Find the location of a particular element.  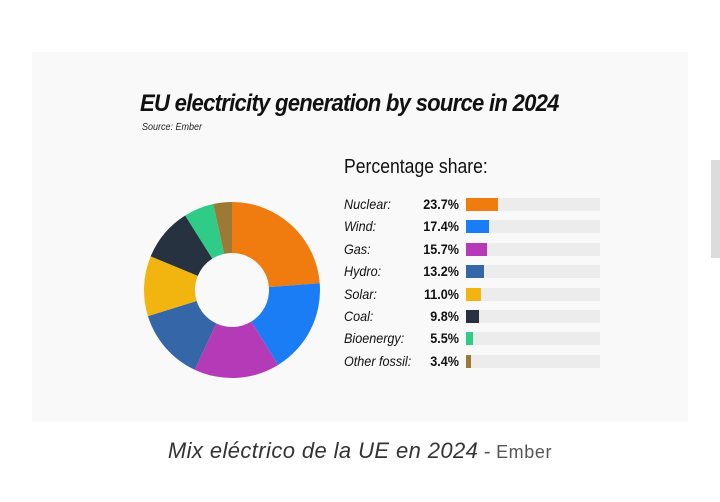

bar-track-hydro is located at coordinates (533, 272).